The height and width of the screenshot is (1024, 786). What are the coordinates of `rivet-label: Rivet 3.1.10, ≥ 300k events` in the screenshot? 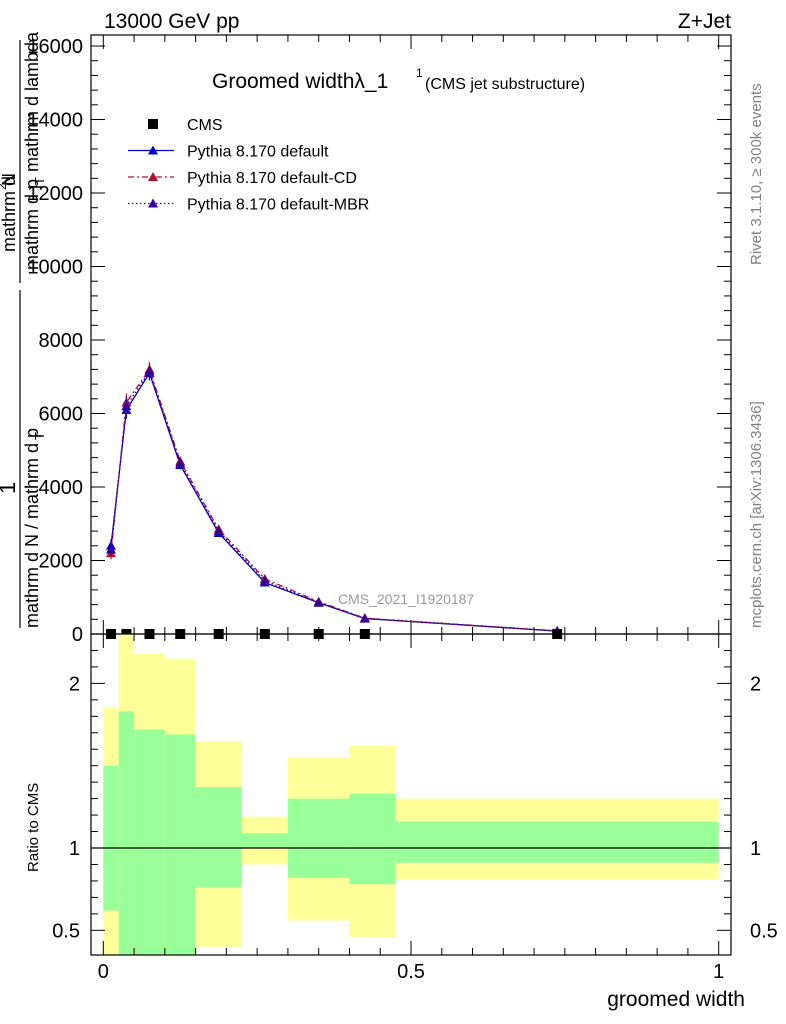 It's located at (756, 174).